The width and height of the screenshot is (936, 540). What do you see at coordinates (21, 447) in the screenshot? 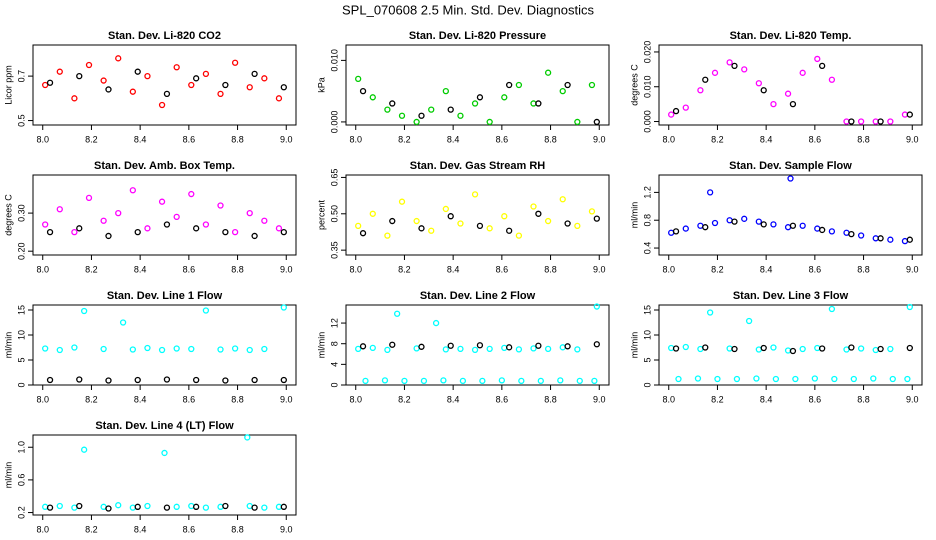
I see `y-tick-label: 1.0` at bounding box center [21, 447].